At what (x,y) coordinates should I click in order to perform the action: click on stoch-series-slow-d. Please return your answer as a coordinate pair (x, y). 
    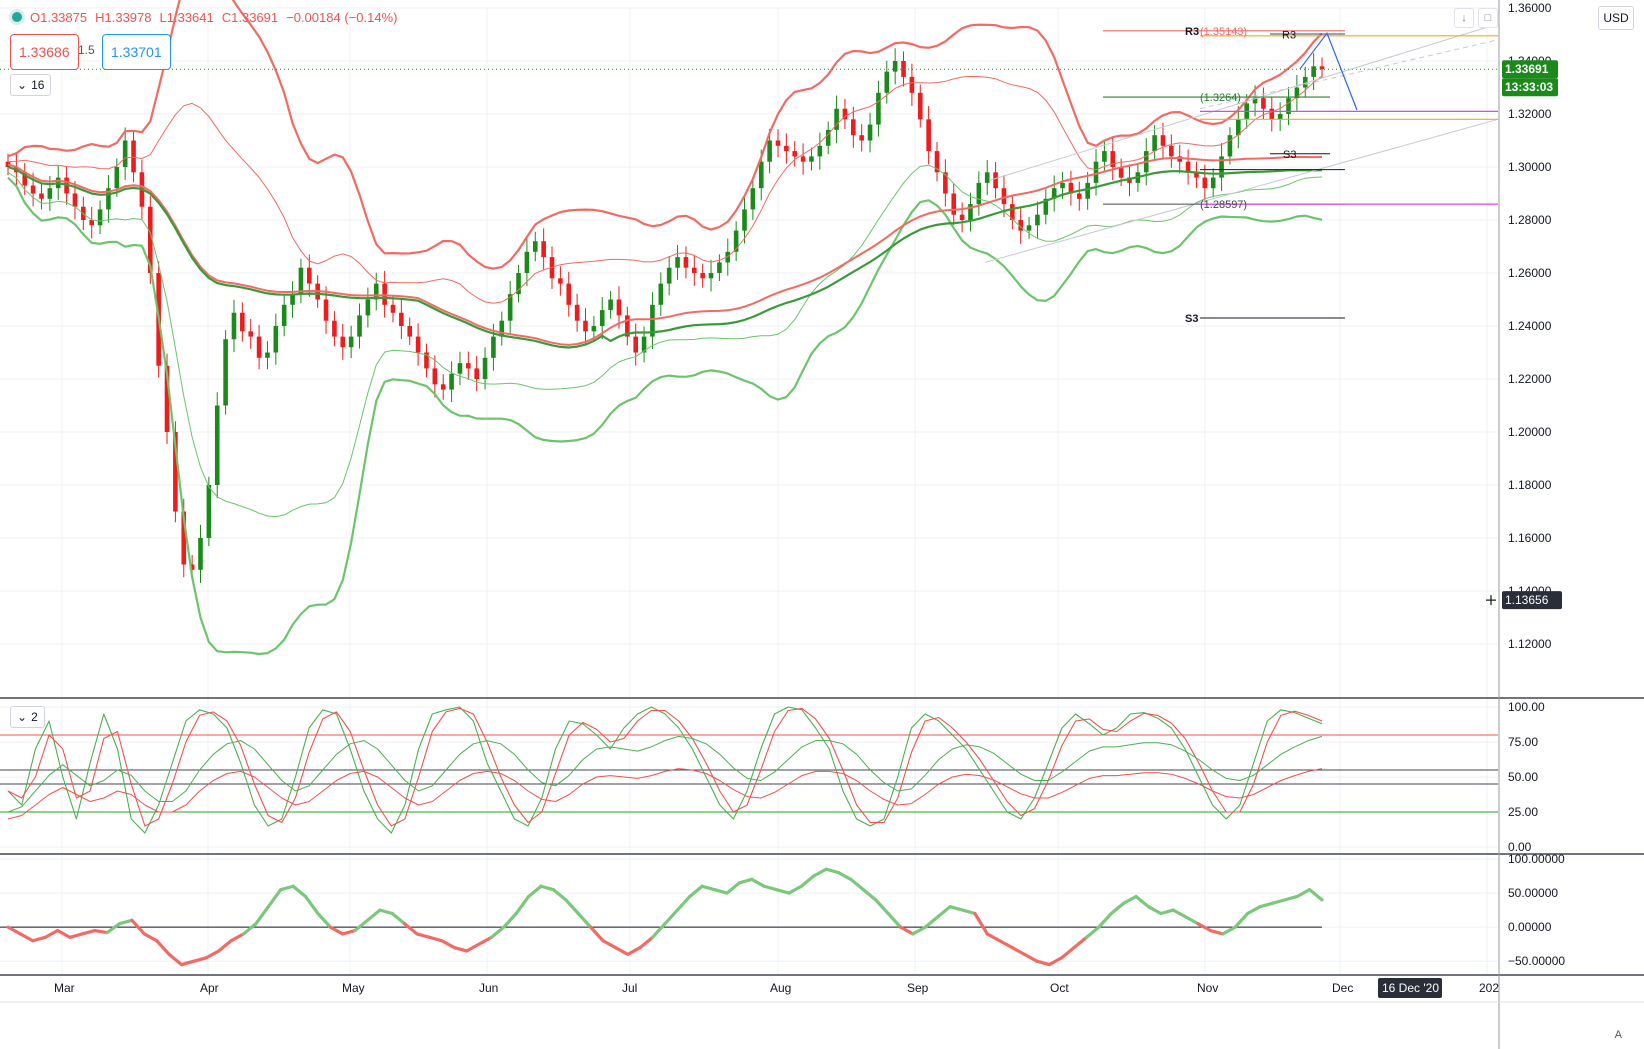
    Looking at the image, I should click on (665, 794).